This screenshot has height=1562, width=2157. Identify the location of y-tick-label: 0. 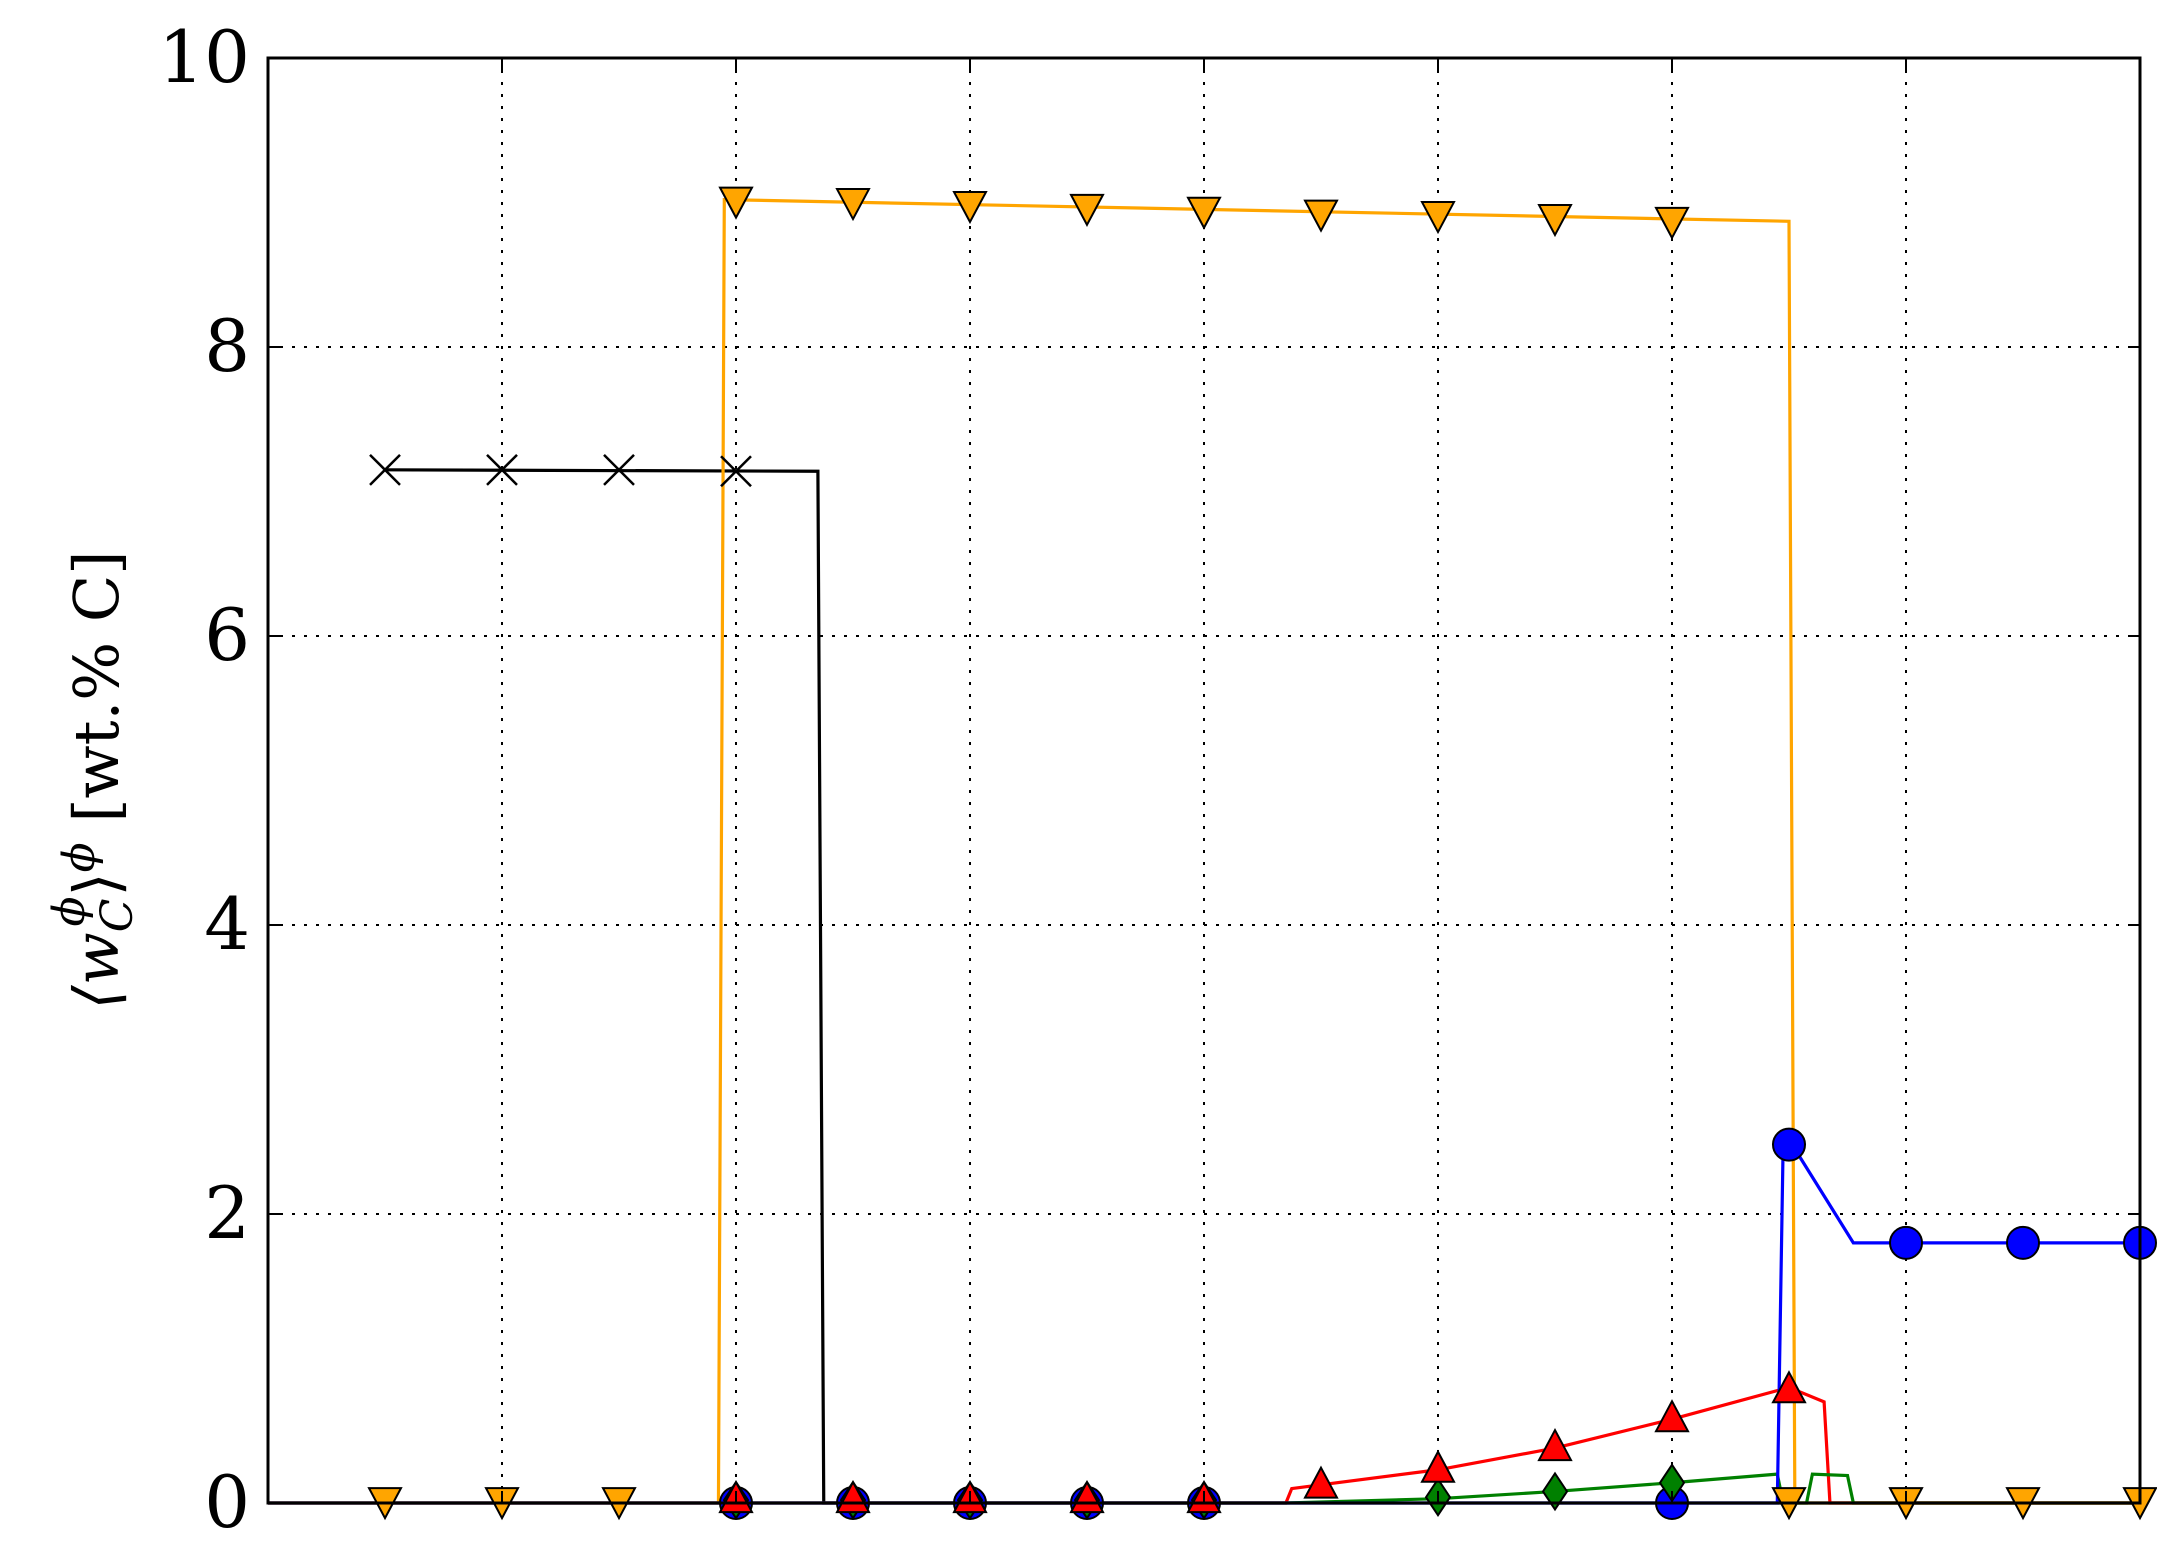
(227, 1502).